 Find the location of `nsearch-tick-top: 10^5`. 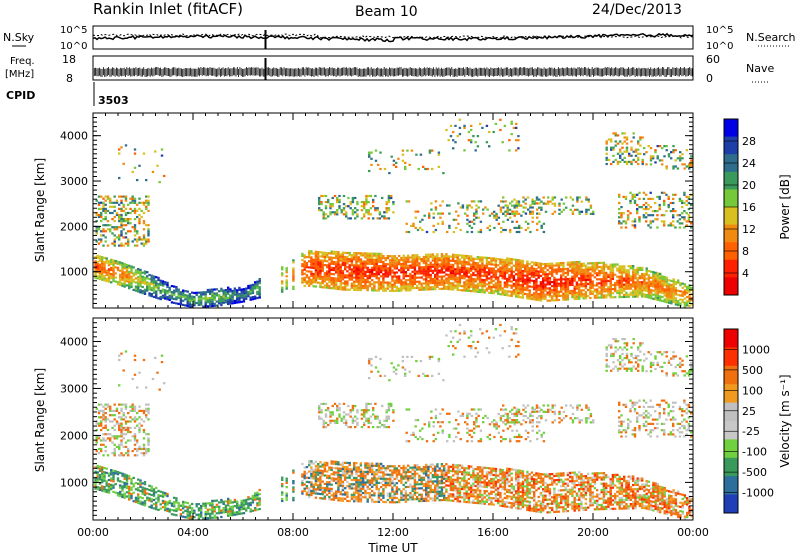

nsearch-tick-top: 10^5 is located at coordinates (719, 30).